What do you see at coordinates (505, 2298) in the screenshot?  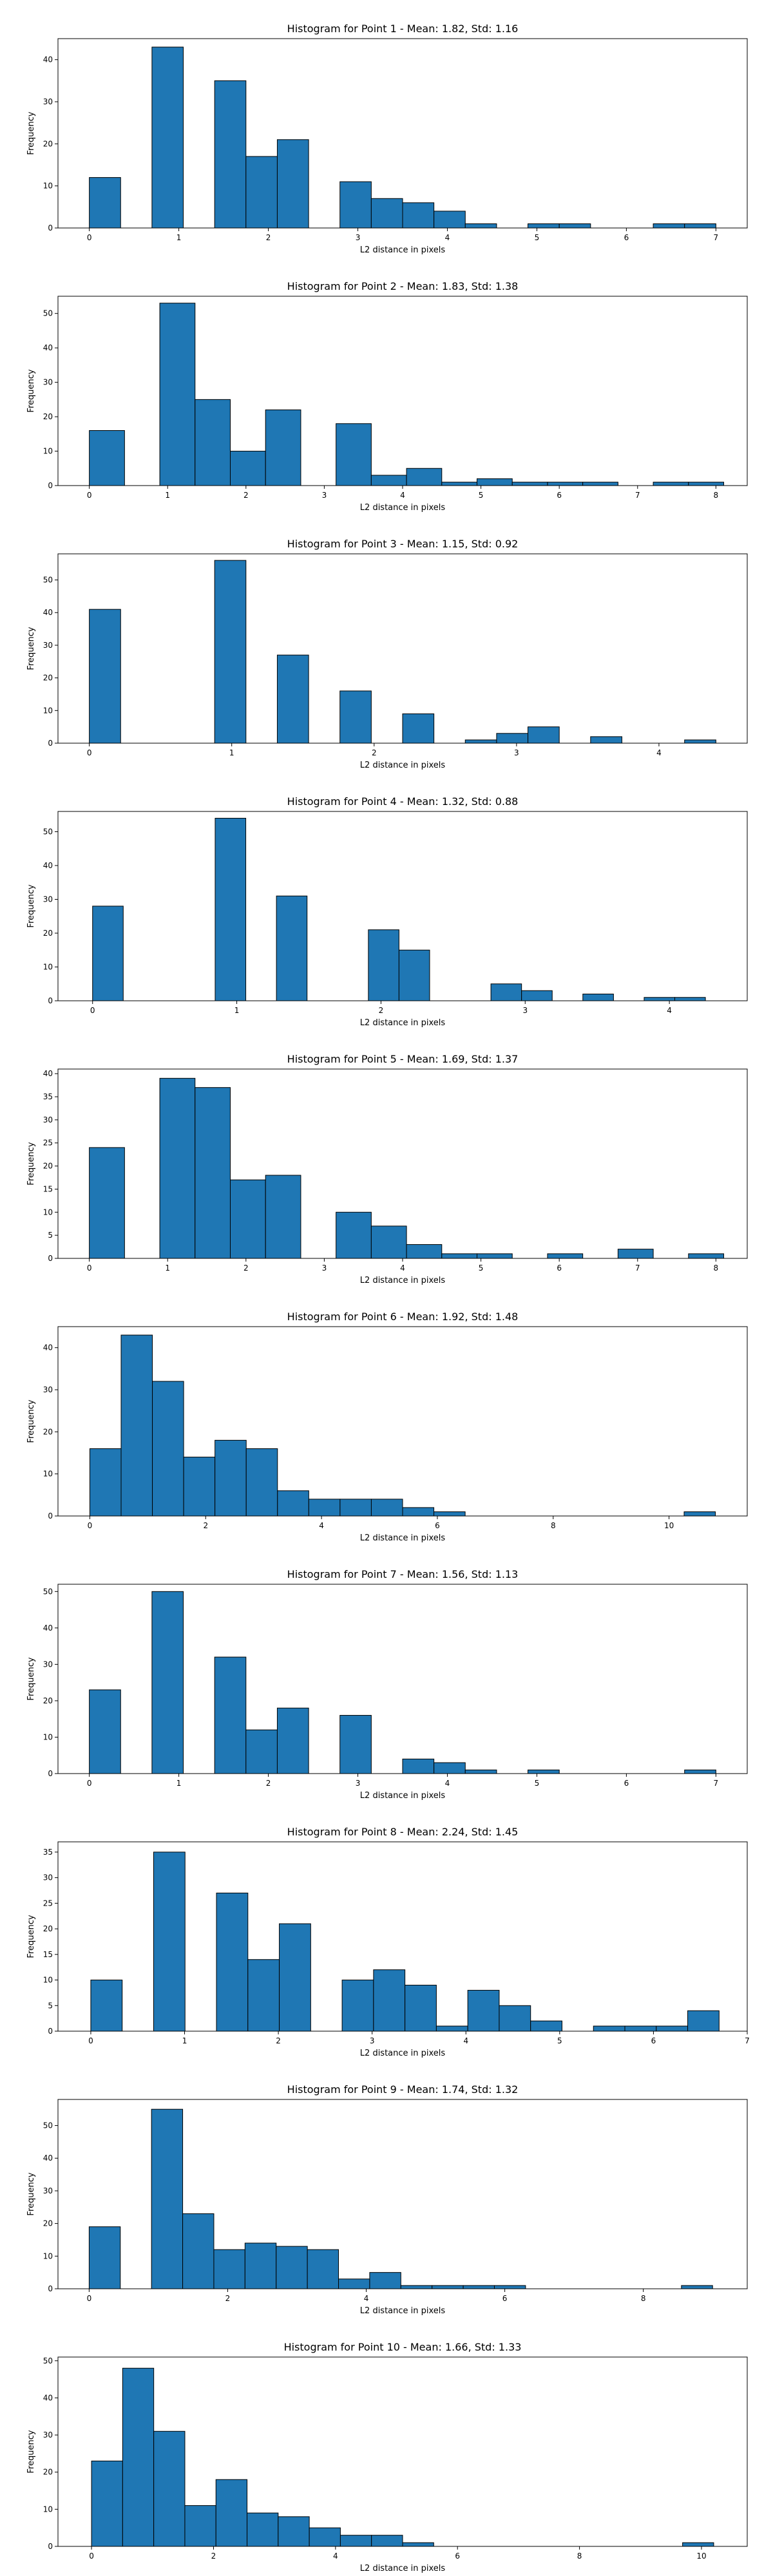 I see `x-tick-label: 6` at bounding box center [505, 2298].